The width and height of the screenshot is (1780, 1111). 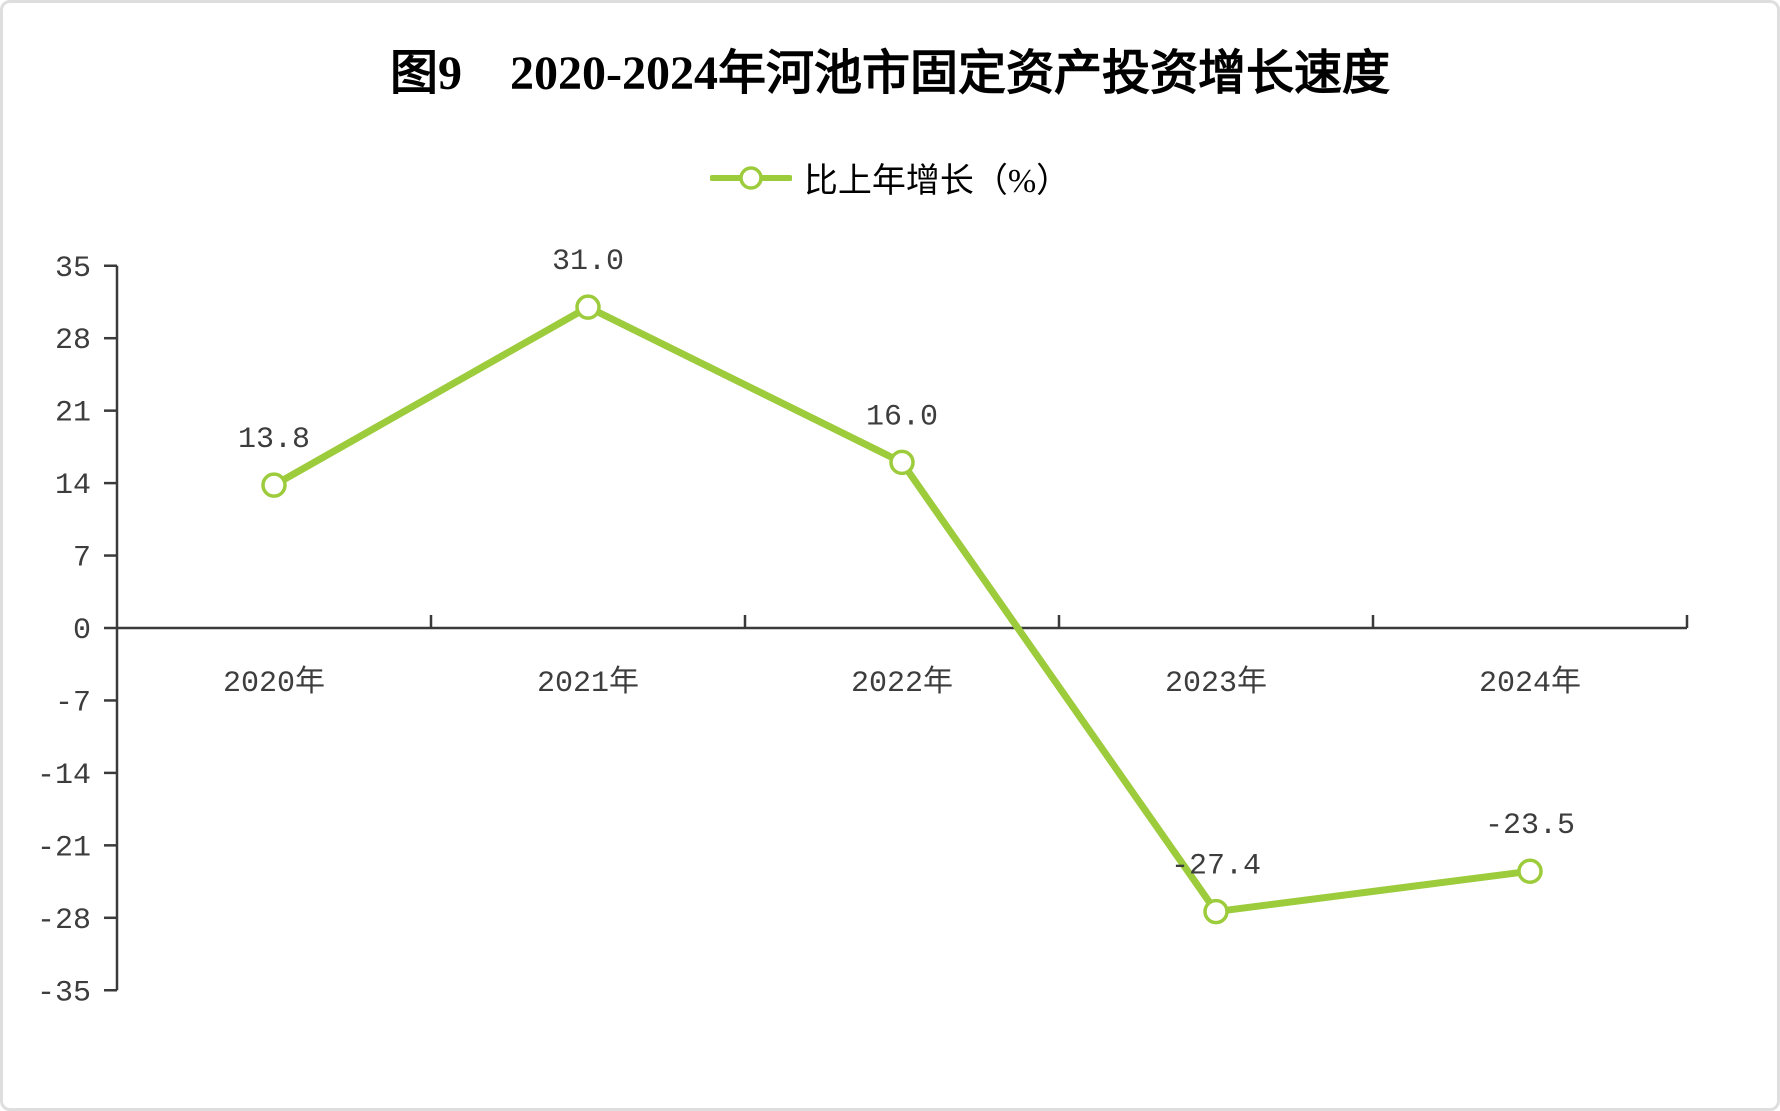 What do you see at coordinates (1530, 683) in the screenshot?
I see `x-tick-label: 2024年` at bounding box center [1530, 683].